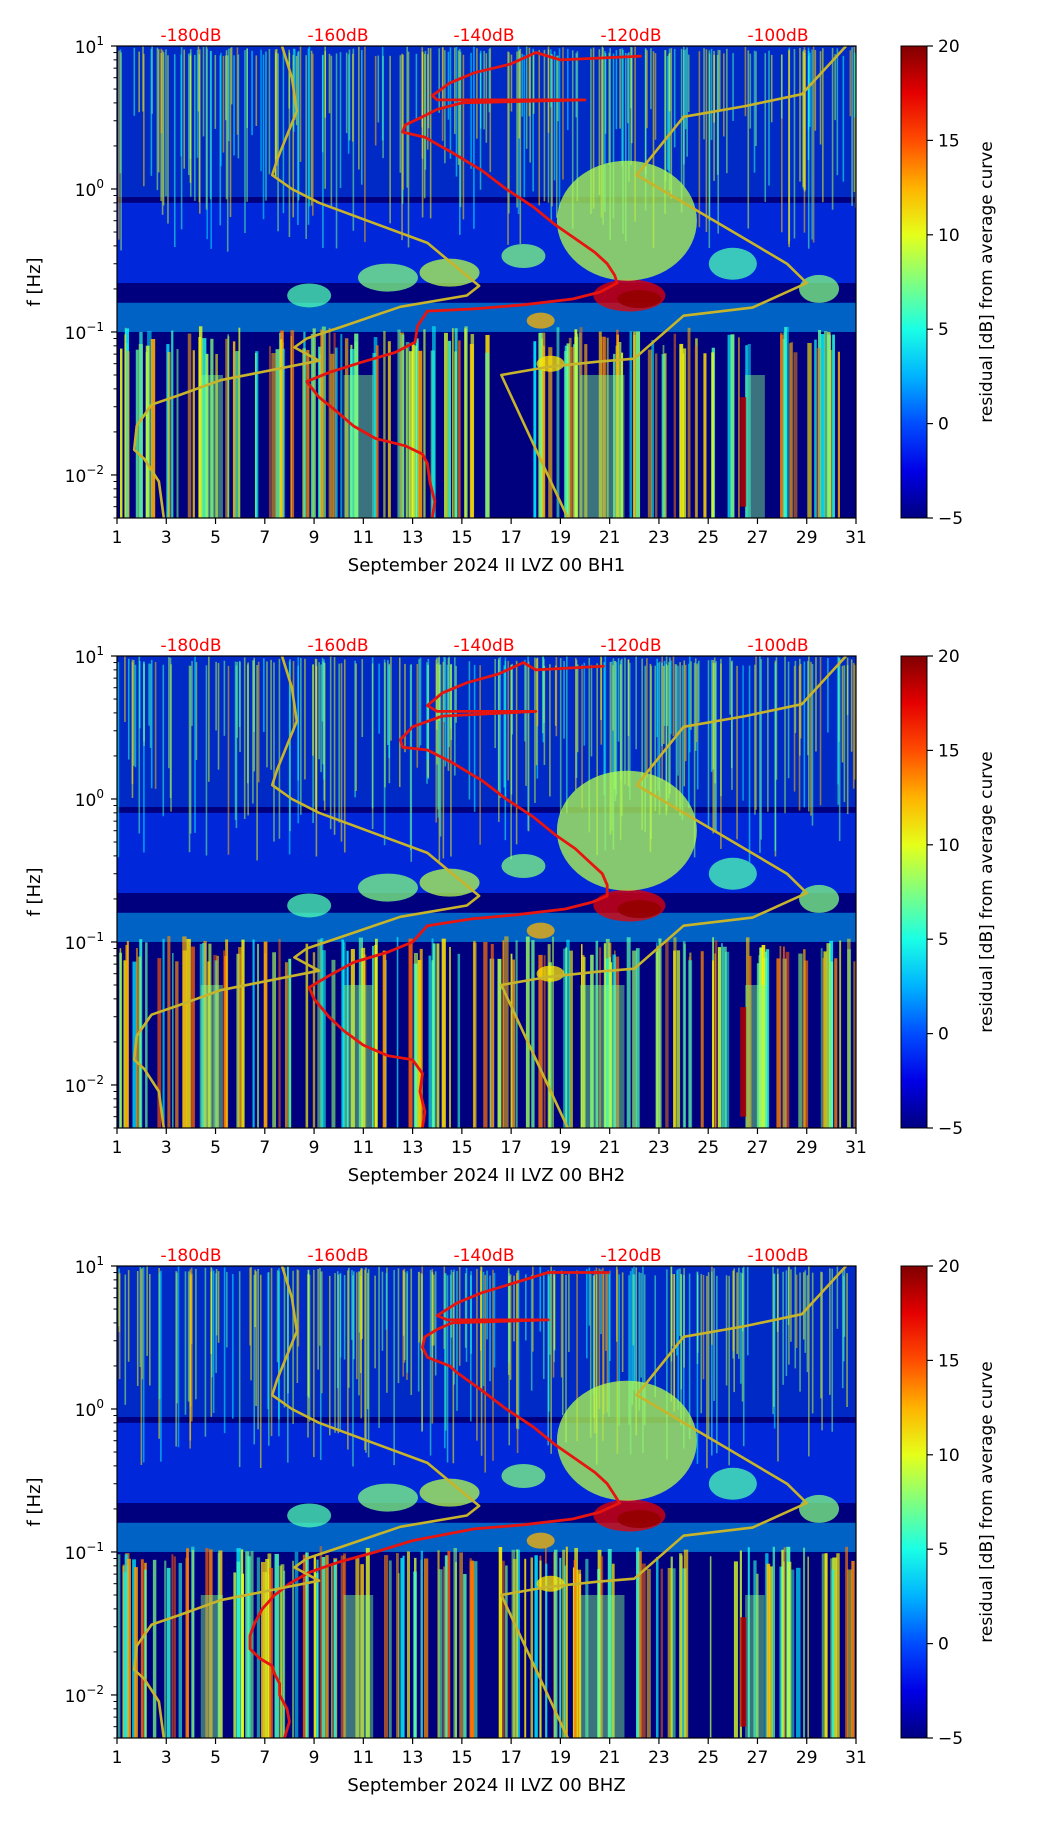  What do you see at coordinates (630, 1256) in the screenshot?
I see `db-scale-label: -120dB` at bounding box center [630, 1256].